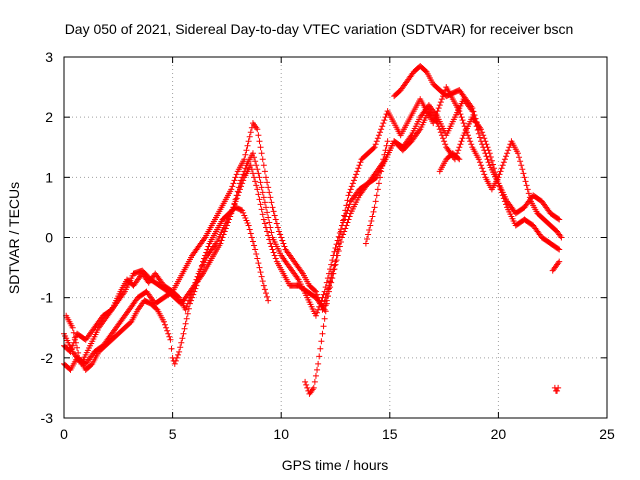 The image size is (640, 480). I want to click on y-tick-label: -3, so click(47, 418).